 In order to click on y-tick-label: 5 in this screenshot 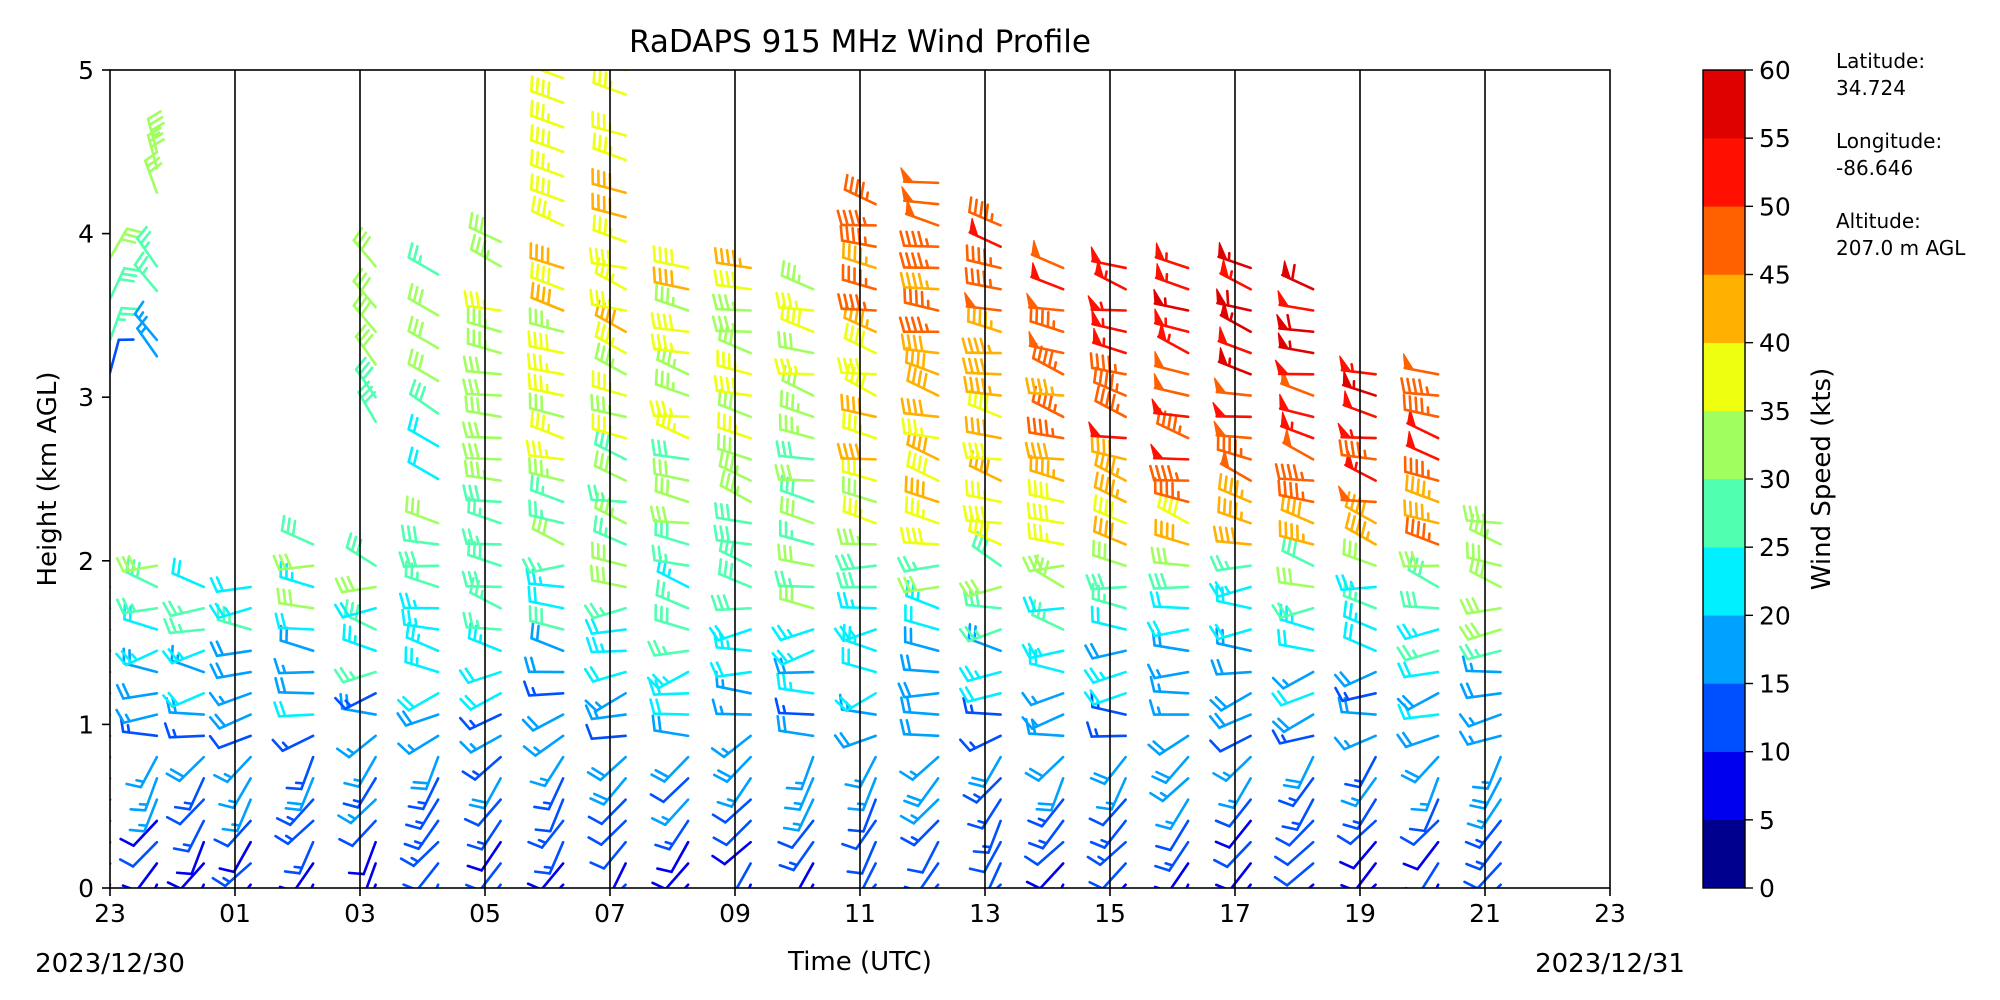, I will do `click(86, 70)`.